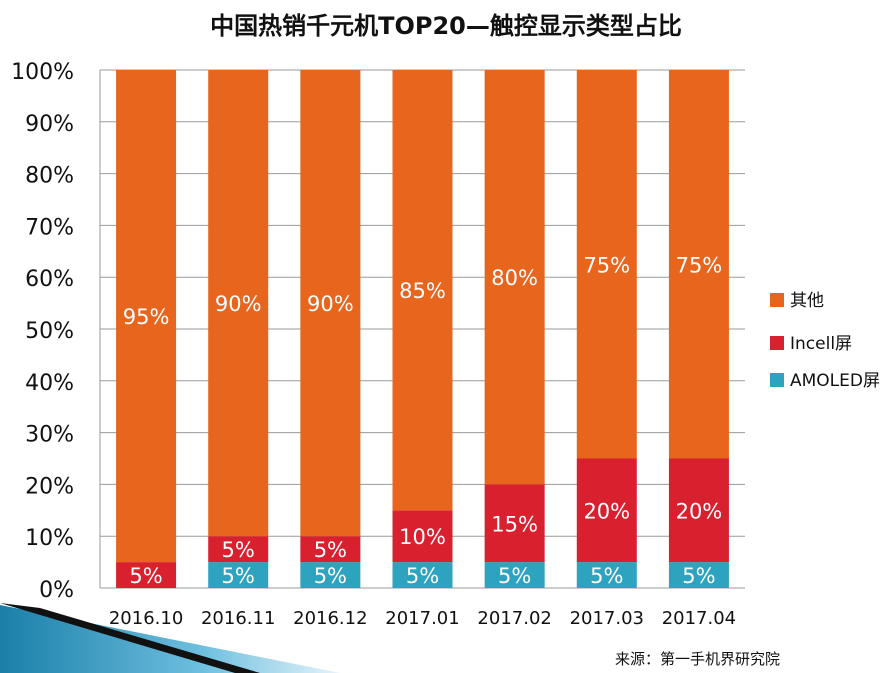 Image resolution: width=892 pixels, height=673 pixels. I want to click on x-tick-label: 2016.12, so click(330, 618).